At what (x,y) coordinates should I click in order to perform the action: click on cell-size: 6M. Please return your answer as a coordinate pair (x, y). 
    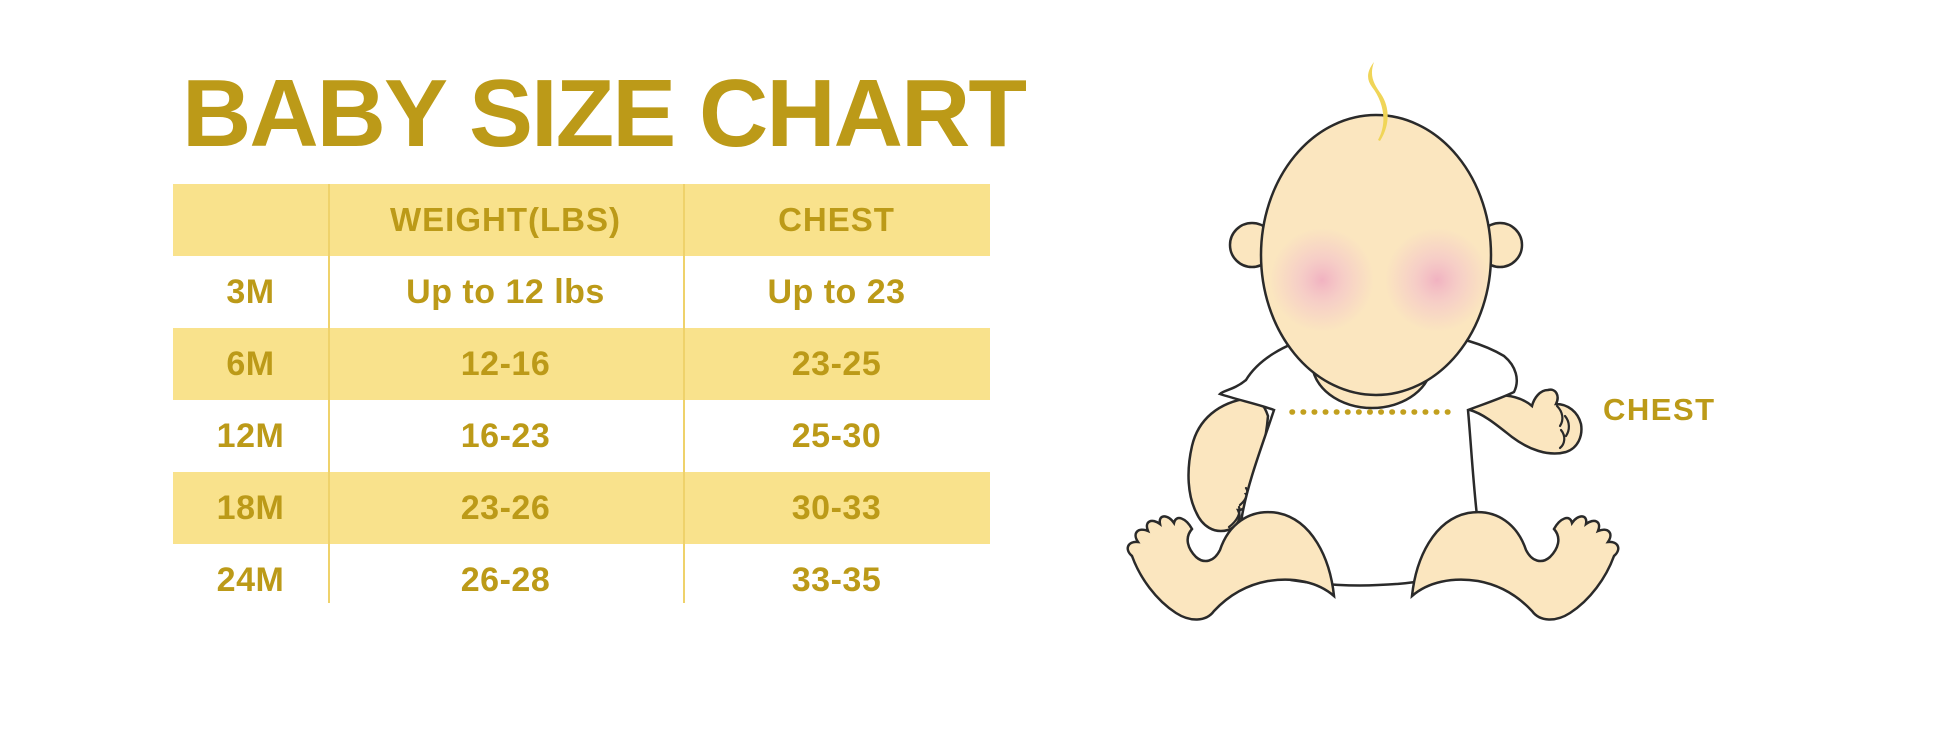
    Looking at the image, I should click on (250, 363).